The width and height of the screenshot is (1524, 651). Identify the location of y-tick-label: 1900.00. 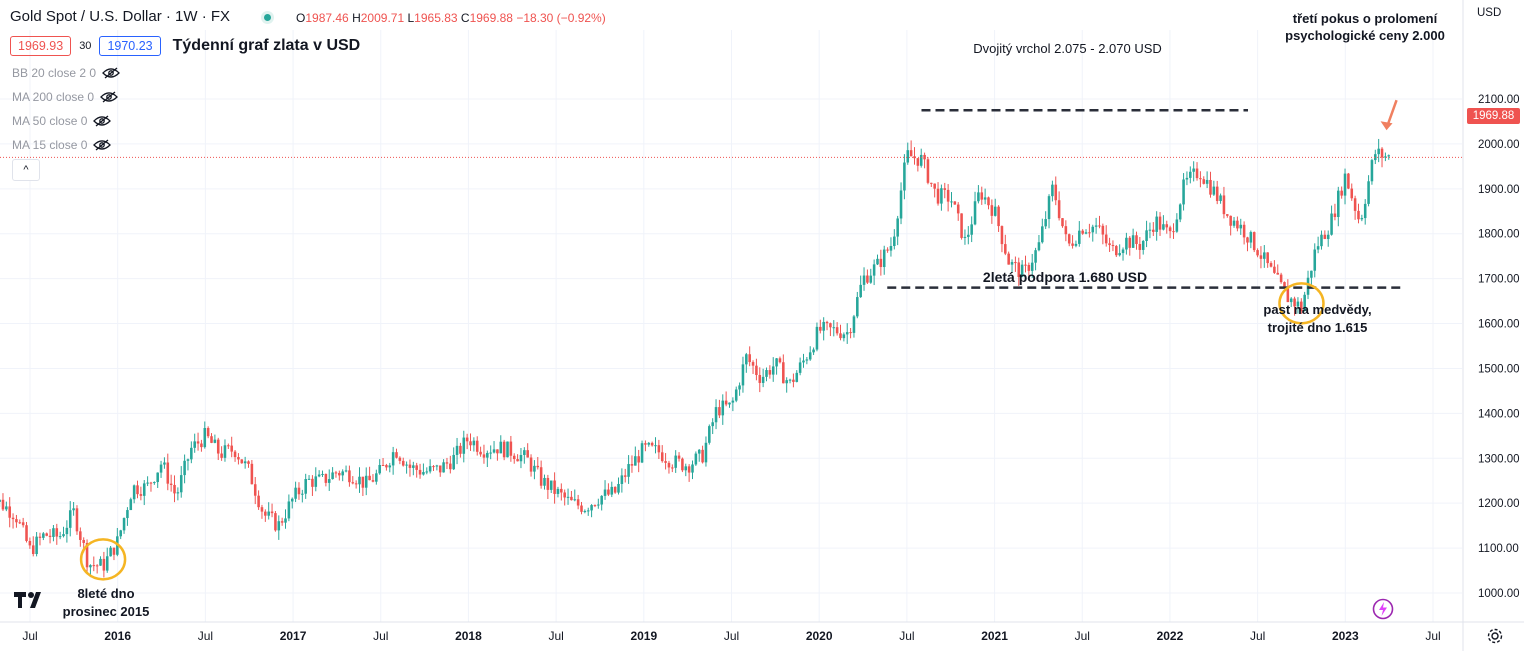
(1499, 190).